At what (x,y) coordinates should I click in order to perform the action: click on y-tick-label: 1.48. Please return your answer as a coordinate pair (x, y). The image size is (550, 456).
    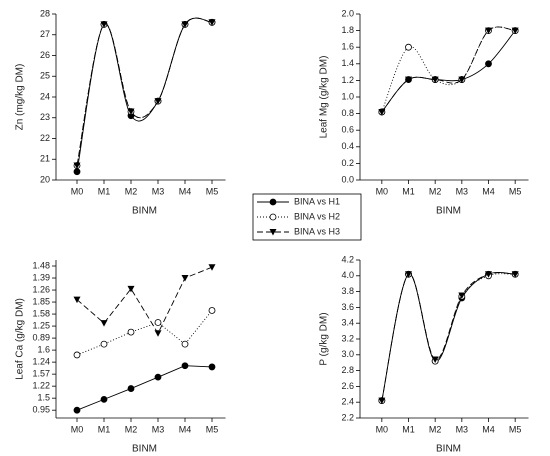
    Looking at the image, I should click on (41, 265).